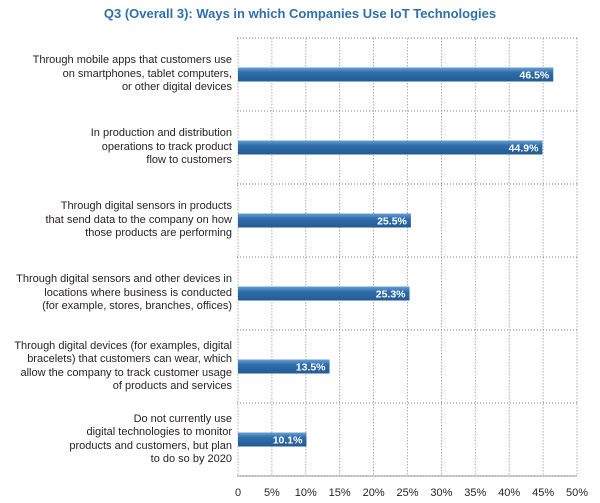  Describe the element at coordinates (137, 306) in the screenshot. I see `category-label-line: (for example, stores, branches, offices)` at that location.